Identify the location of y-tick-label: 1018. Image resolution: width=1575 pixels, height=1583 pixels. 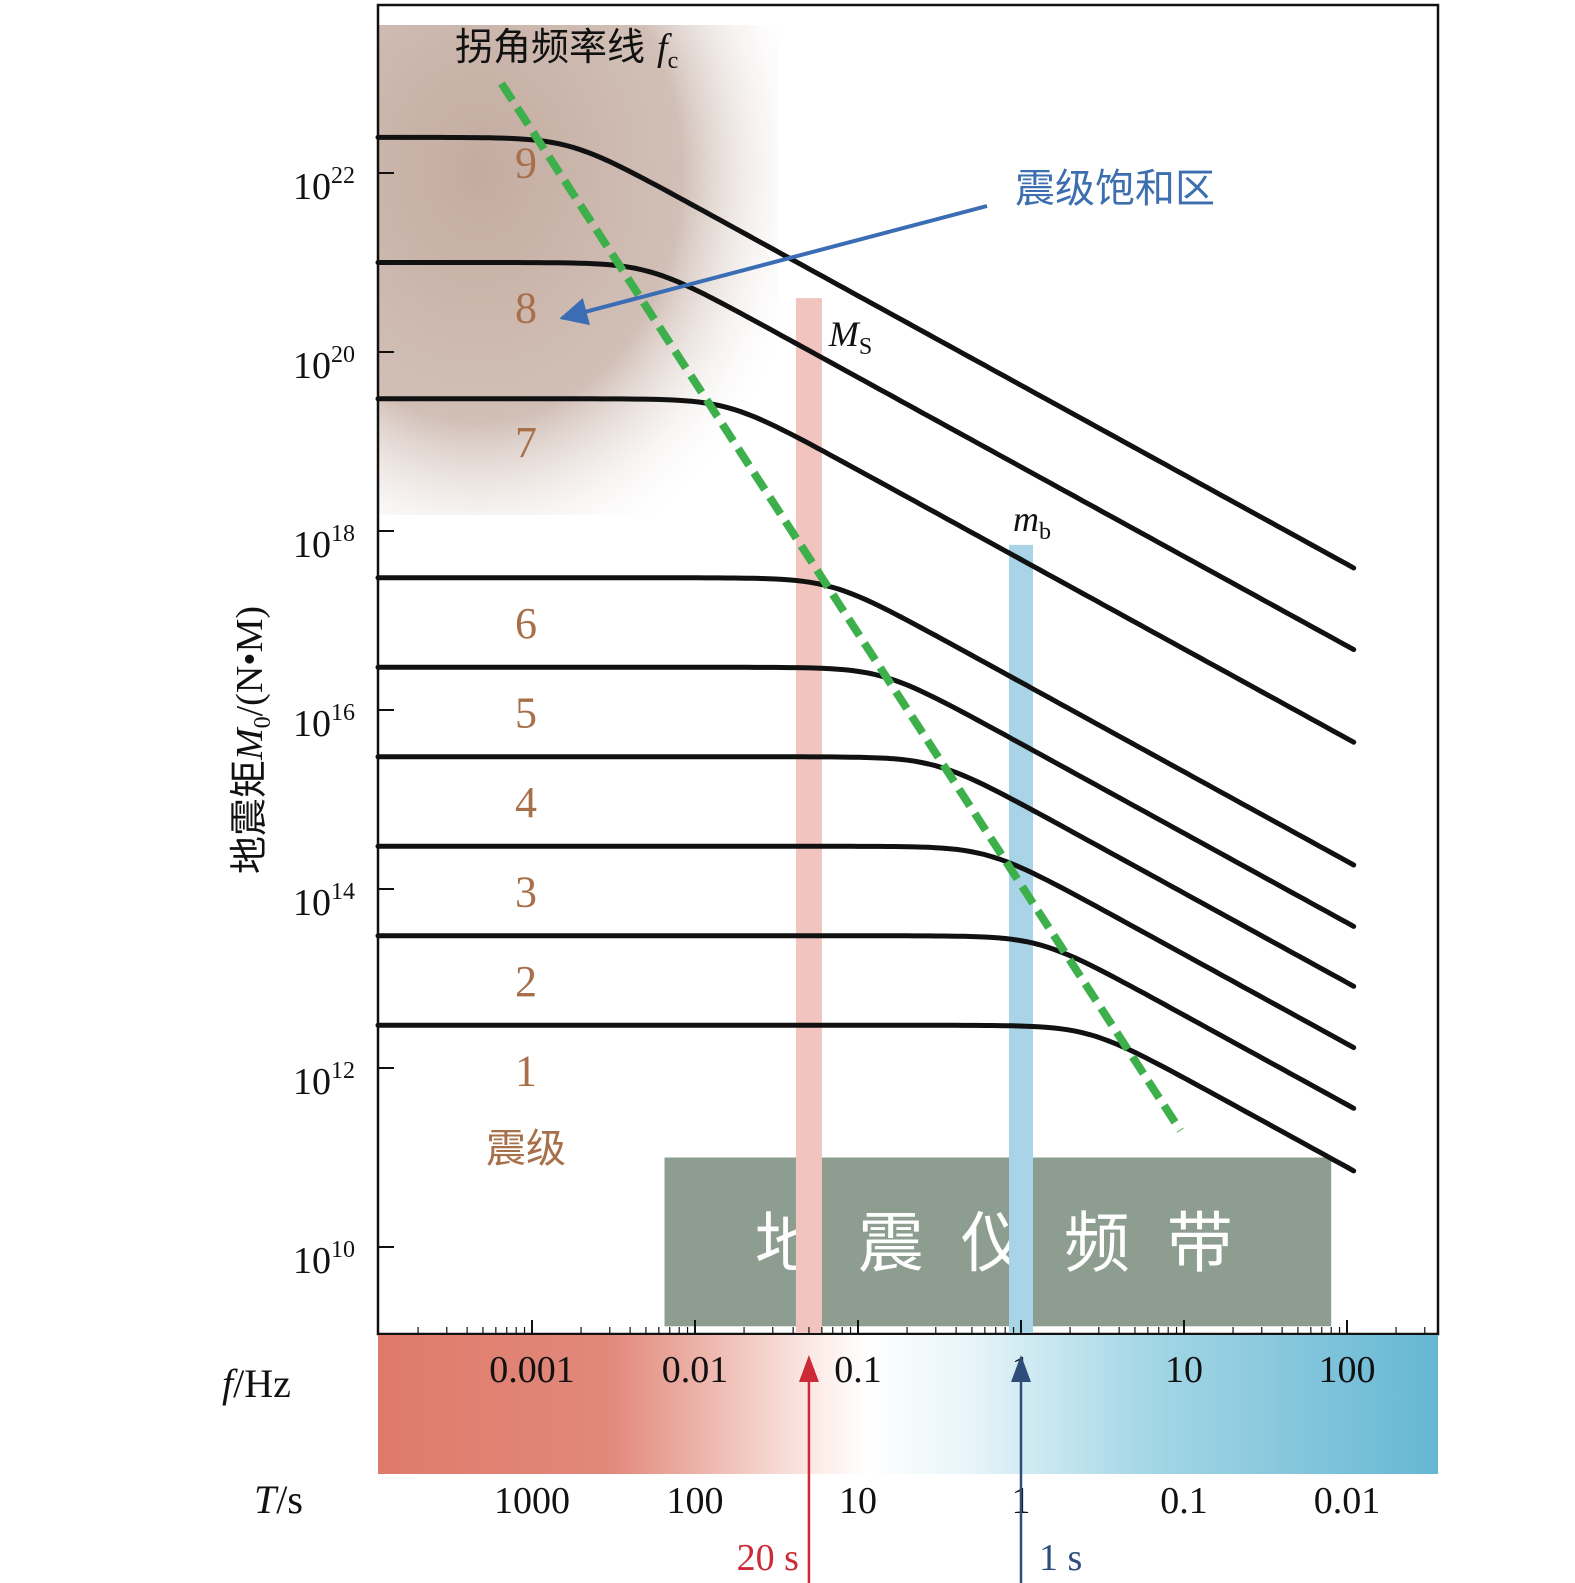
(324, 543).